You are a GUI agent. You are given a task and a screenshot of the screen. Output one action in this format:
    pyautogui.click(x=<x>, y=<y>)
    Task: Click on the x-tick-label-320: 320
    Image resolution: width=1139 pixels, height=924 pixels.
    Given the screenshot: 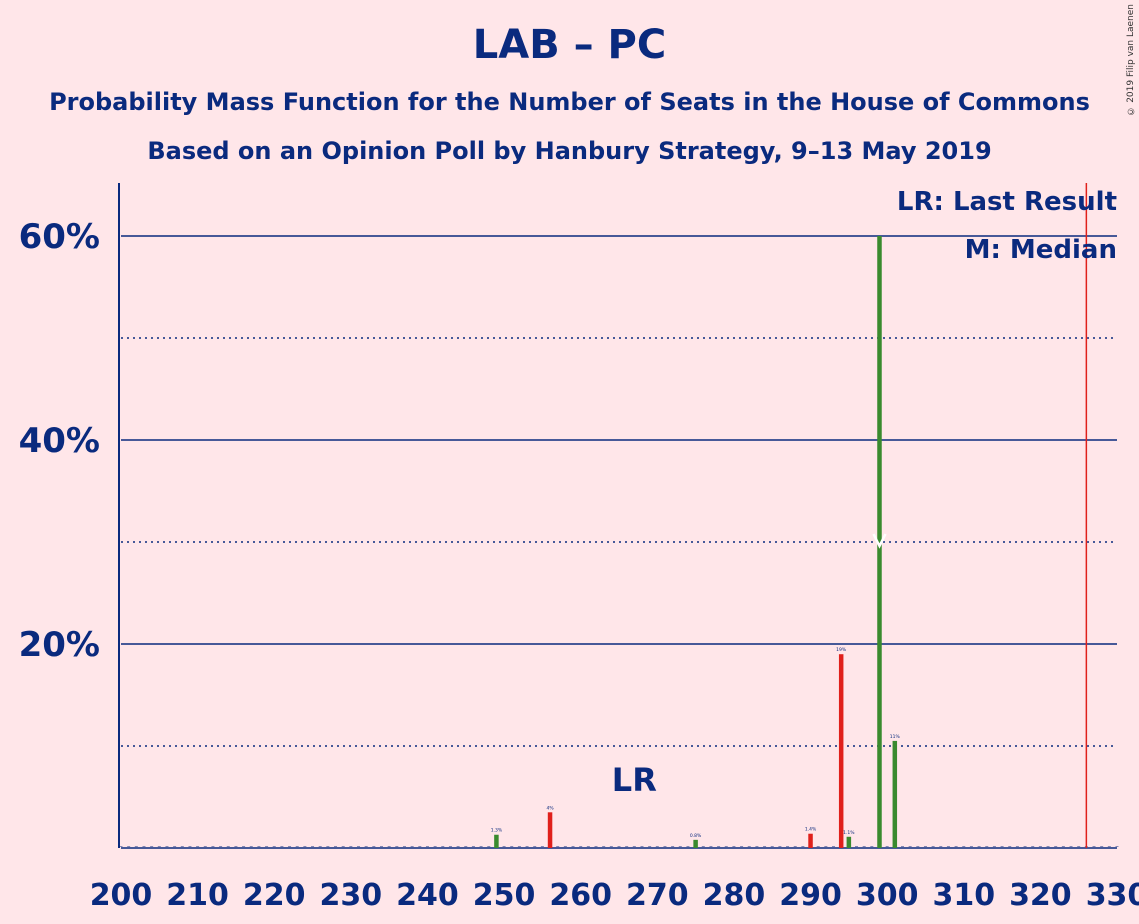 What is the action you would take?
    pyautogui.click(x=1040, y=895)
    